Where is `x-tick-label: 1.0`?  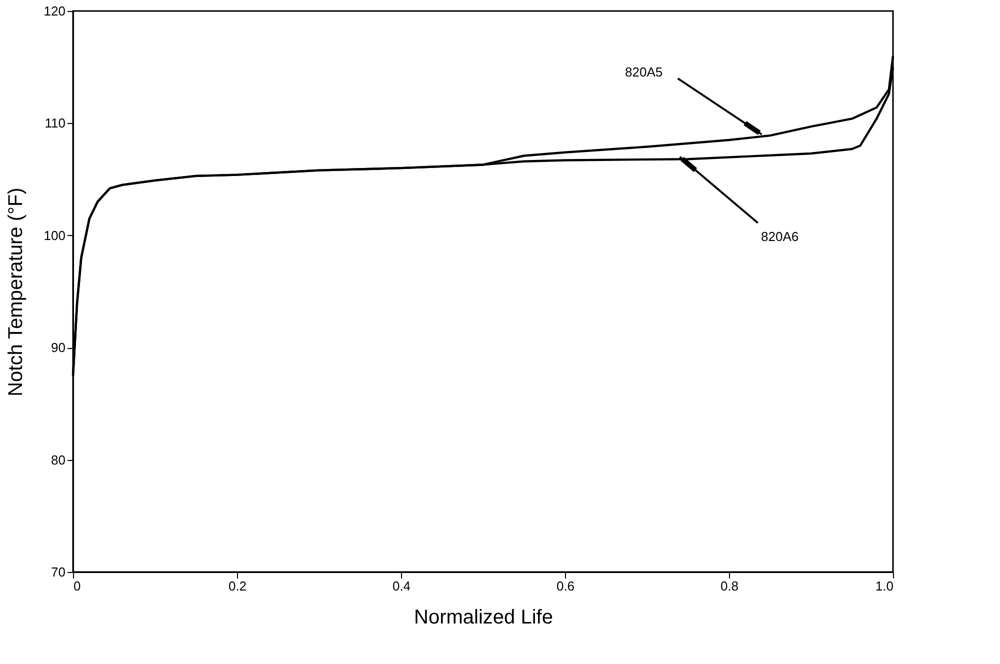
x-tick-label: 1.0 is located at coordinates (884, 586).